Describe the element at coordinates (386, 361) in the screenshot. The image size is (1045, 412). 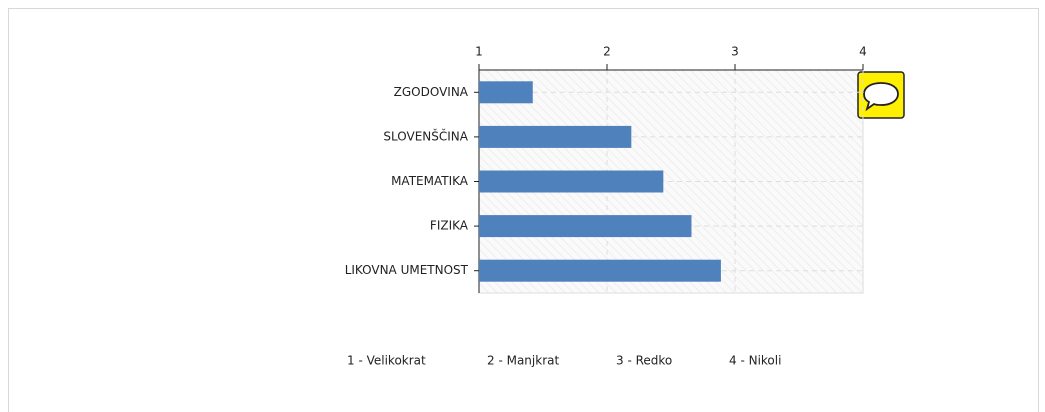
I see `legend-note: 1 - Velikokrat` at that location.